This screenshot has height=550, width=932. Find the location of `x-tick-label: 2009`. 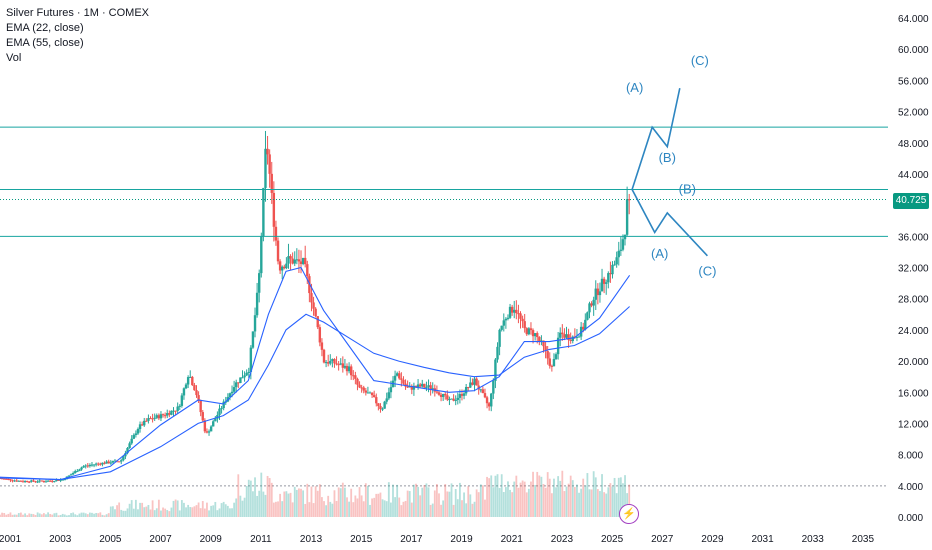

x-tick-label: 2009 is located at coordinates (211, 539).